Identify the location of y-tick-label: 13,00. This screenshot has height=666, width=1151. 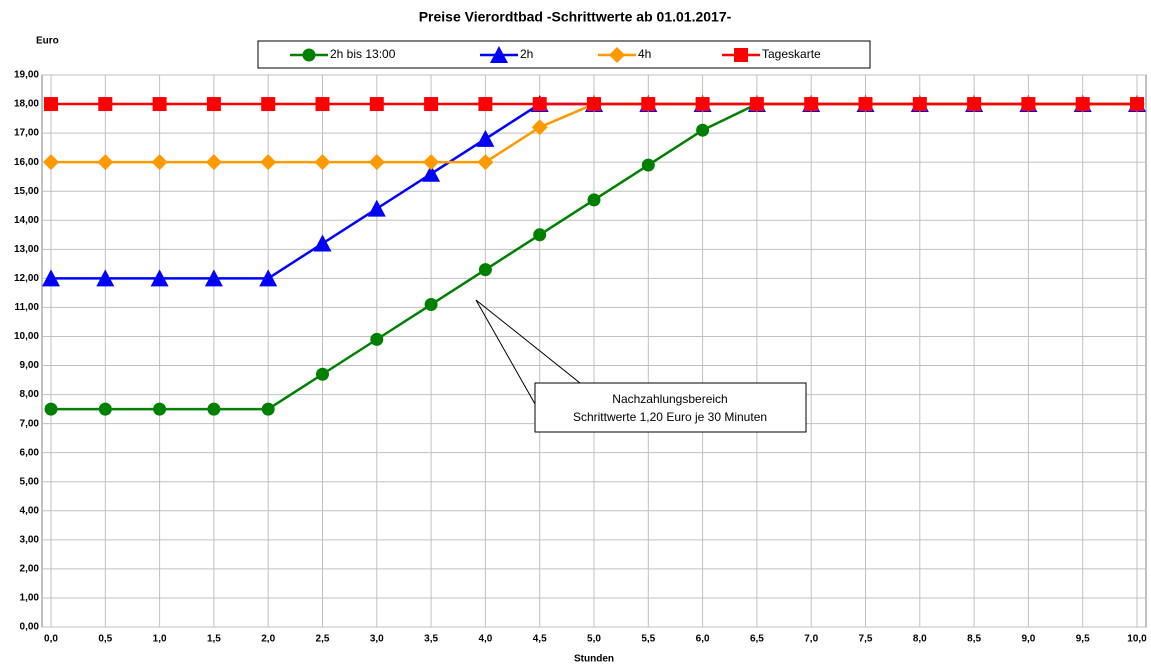
(26, 249).